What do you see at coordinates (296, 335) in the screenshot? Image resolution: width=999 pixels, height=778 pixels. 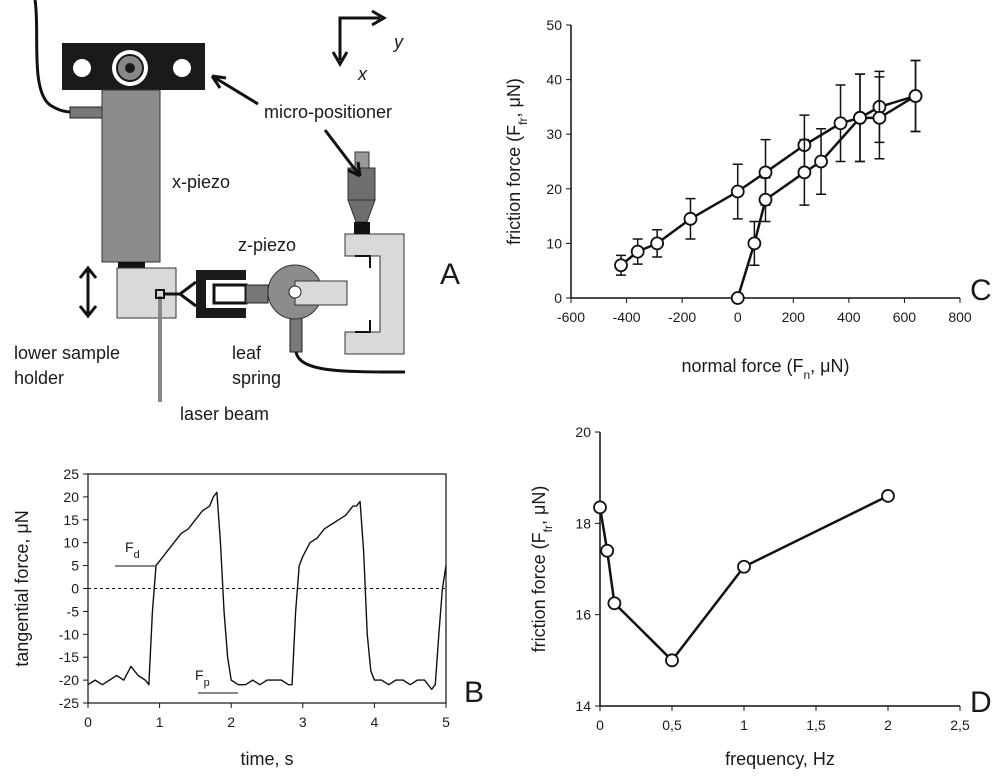 I see `z-stub` at bounding box center [296, 335].